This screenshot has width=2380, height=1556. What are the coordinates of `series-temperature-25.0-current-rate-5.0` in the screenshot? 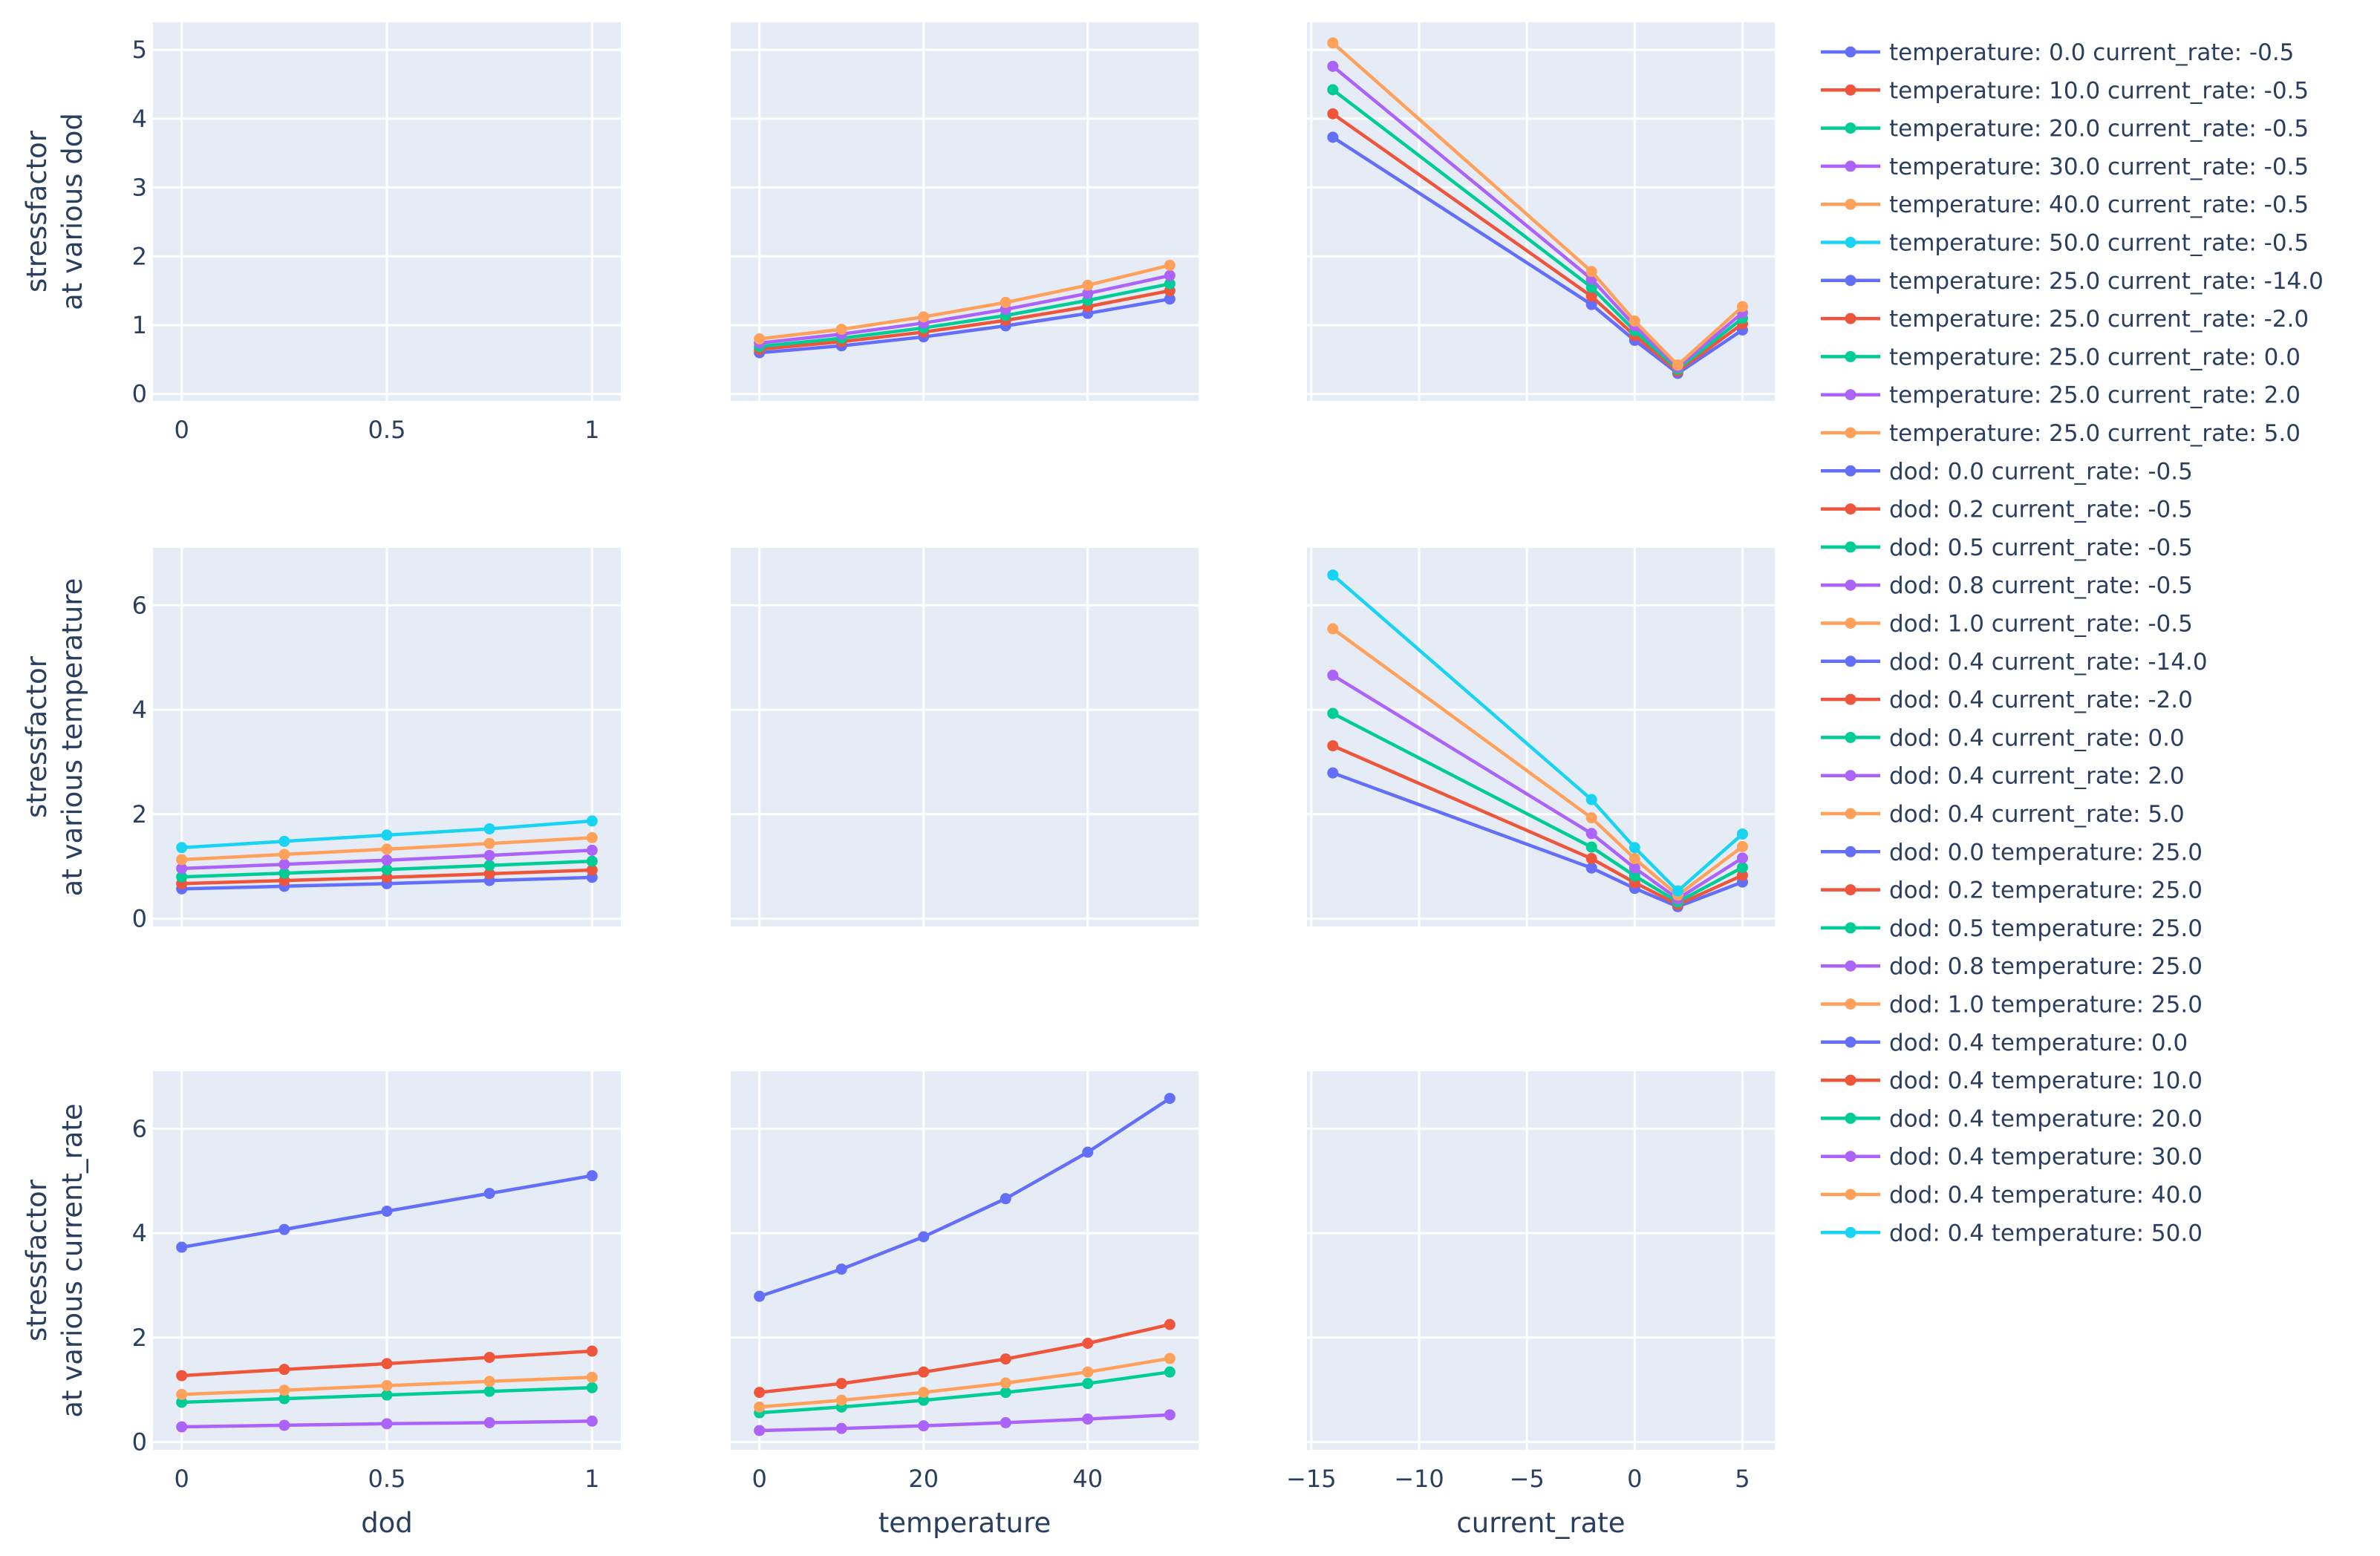 It's located at (387, 1385).